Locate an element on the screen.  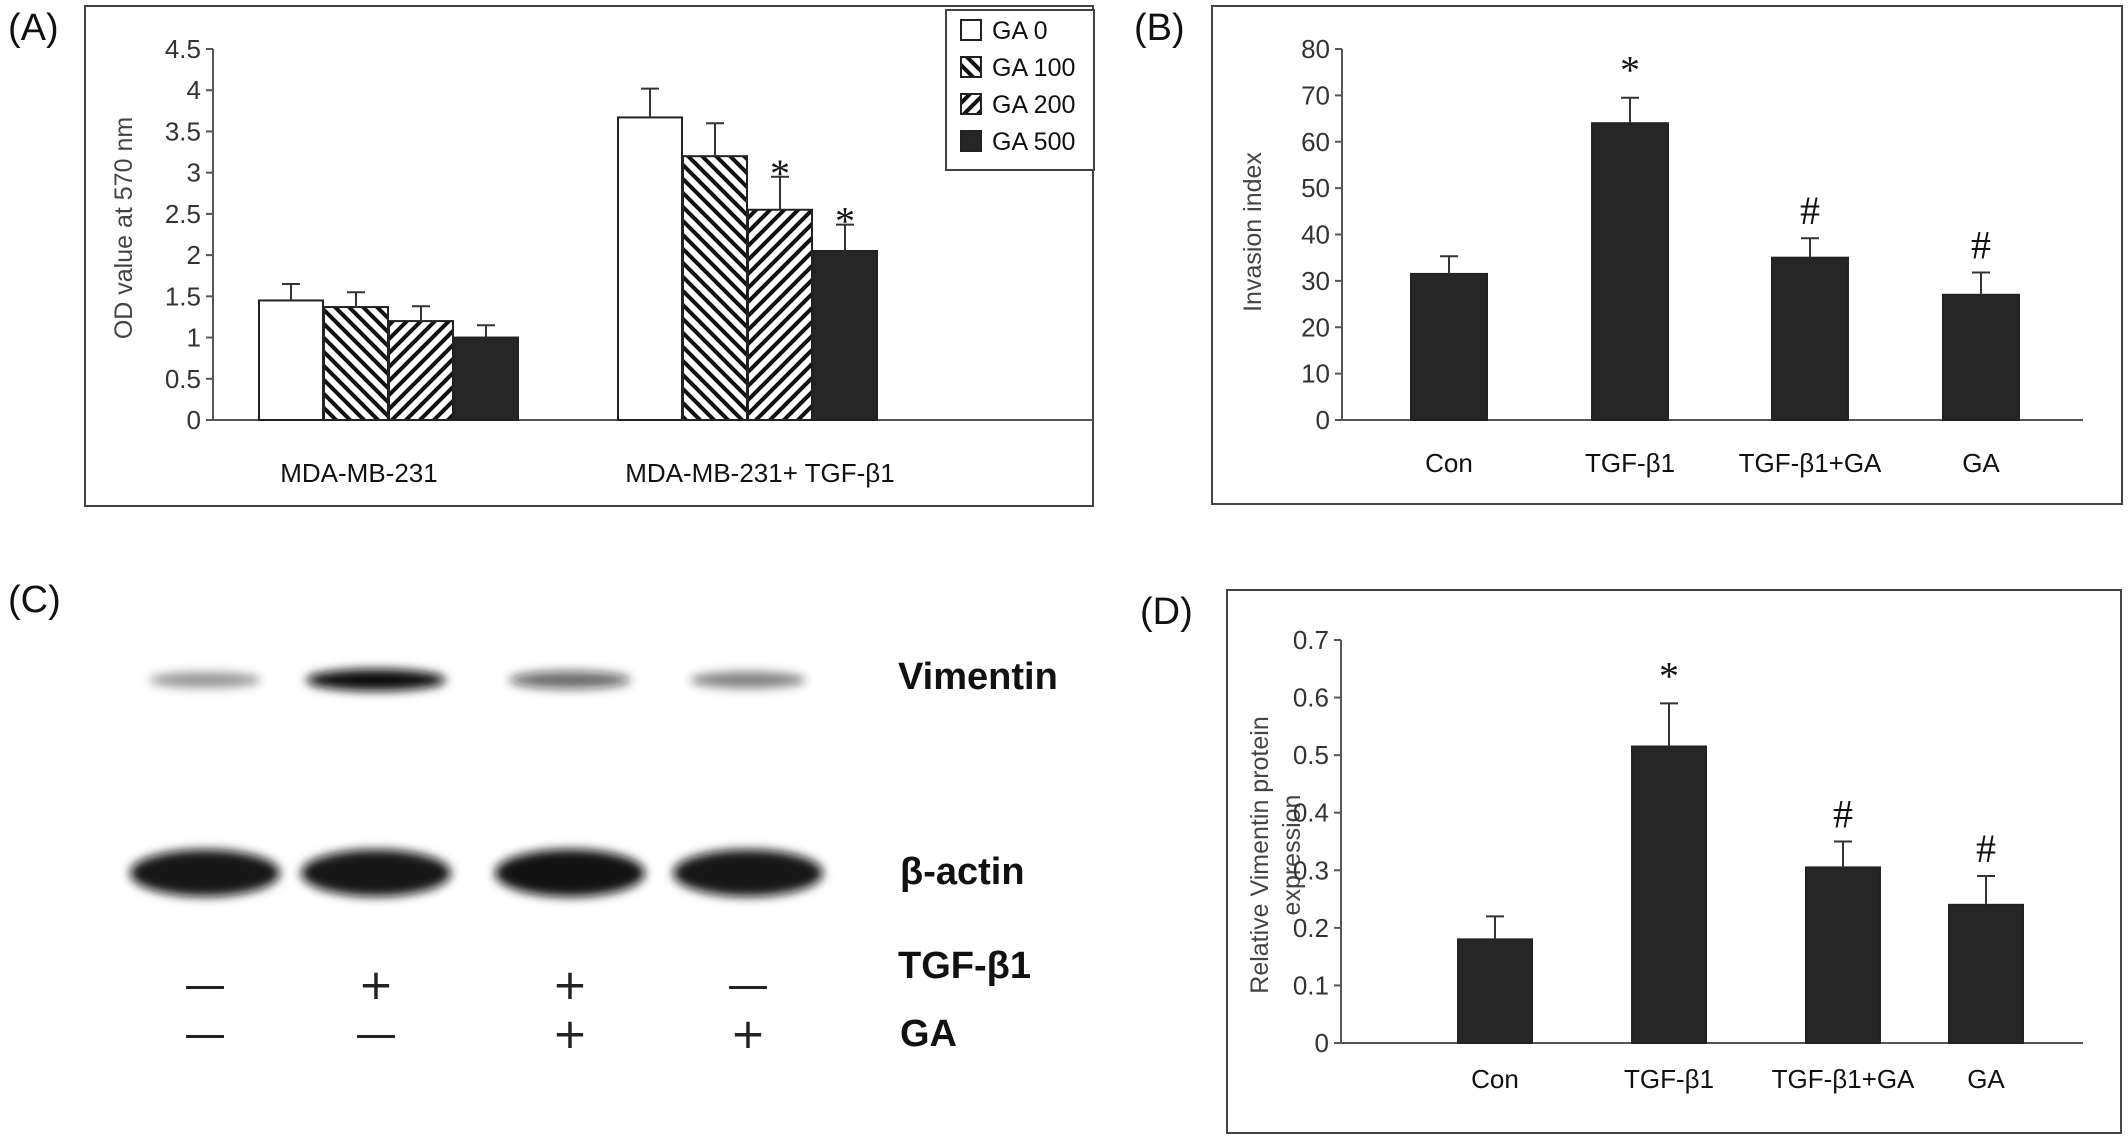
panel-d-tick-label: 0.3 is located at coordinates (1311, 870).